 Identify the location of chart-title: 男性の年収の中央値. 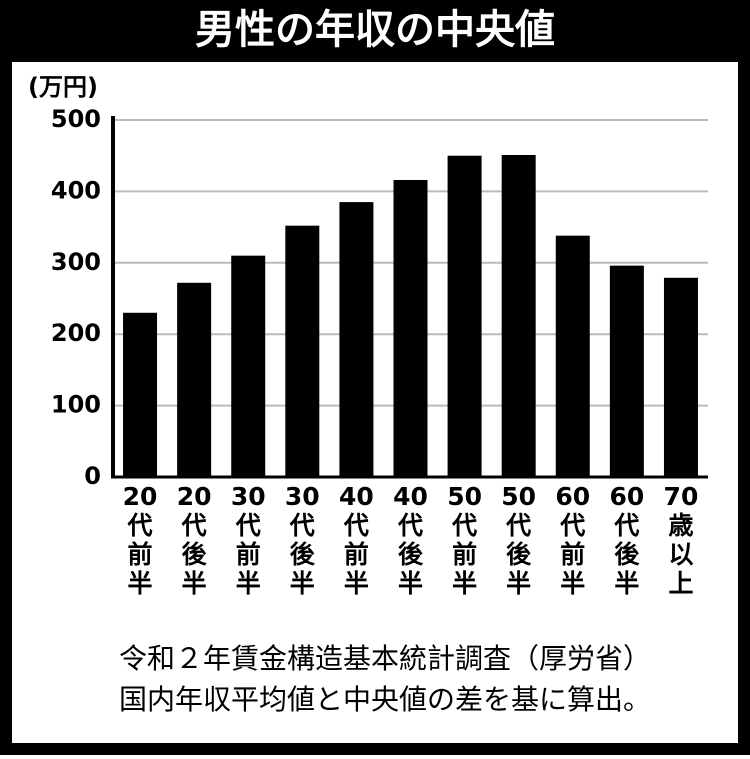
(375, 30).